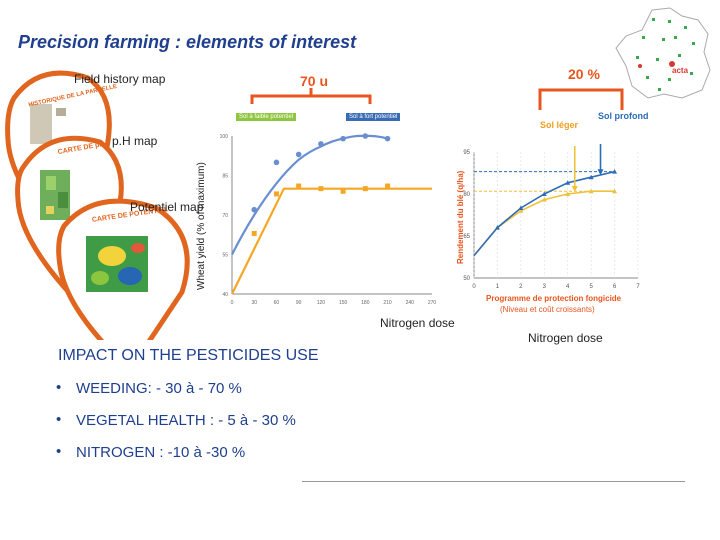 This screenshot has height=540, width=720. I want to click on left-x-tick: 0, so click(232, 303).